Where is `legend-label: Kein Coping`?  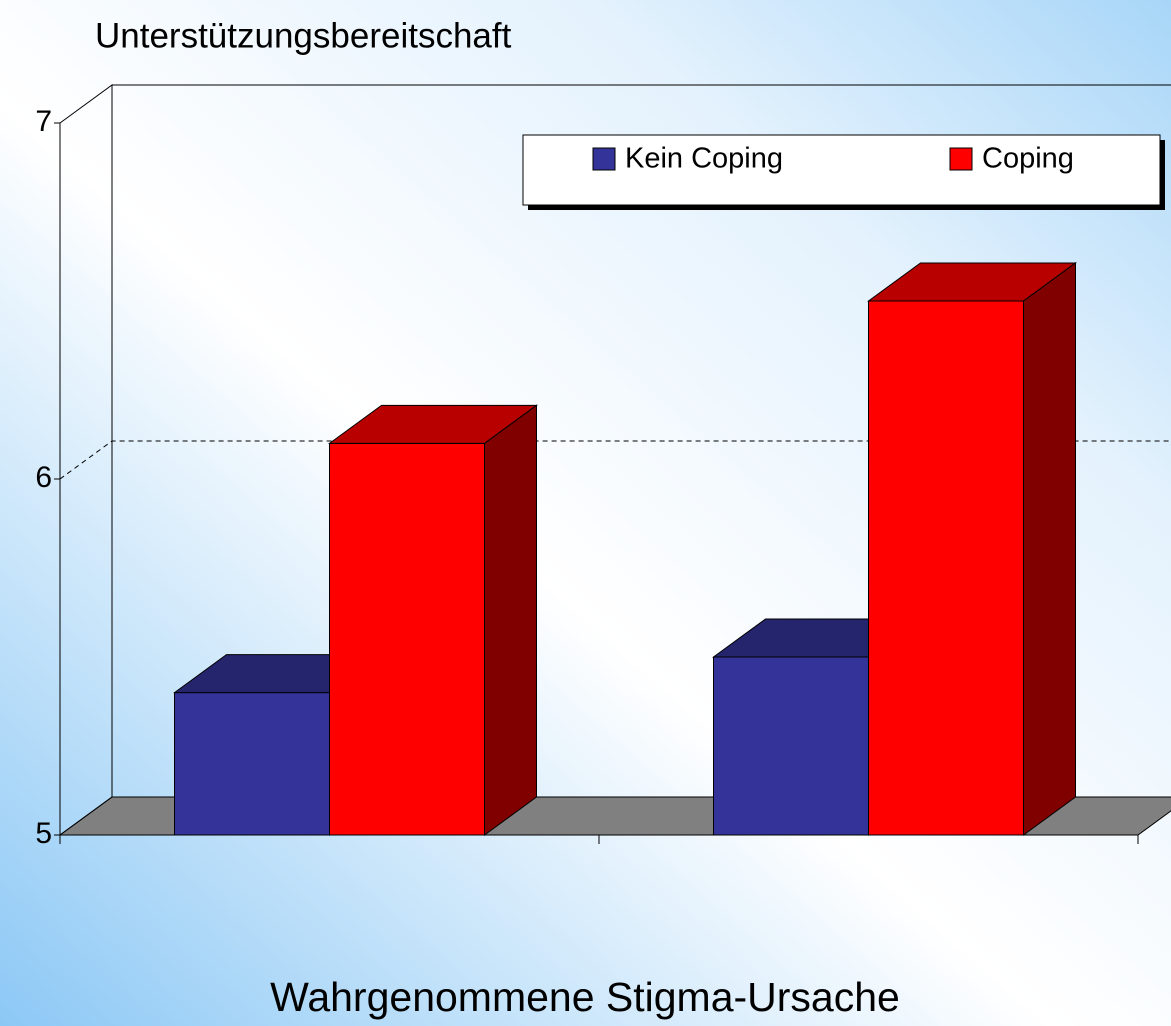 legend-label: Kein Coping is located at coordinates (704, 159).